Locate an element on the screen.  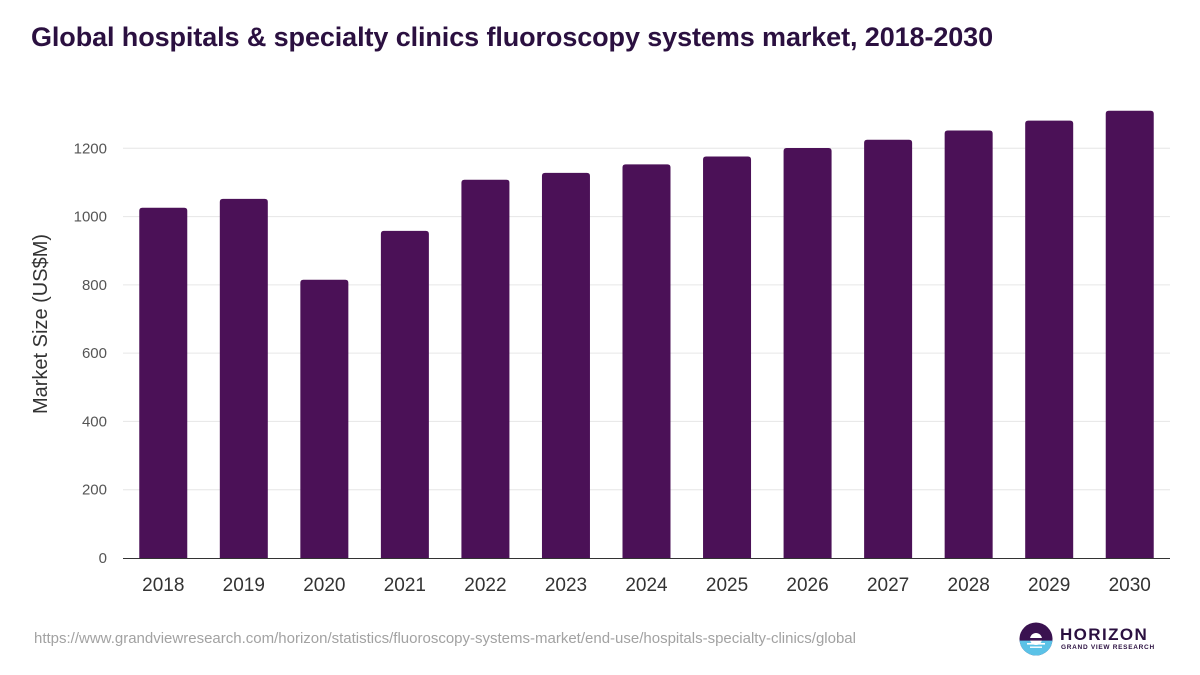
x-tick-label: 2029 is located at coordinates (1049, 585).